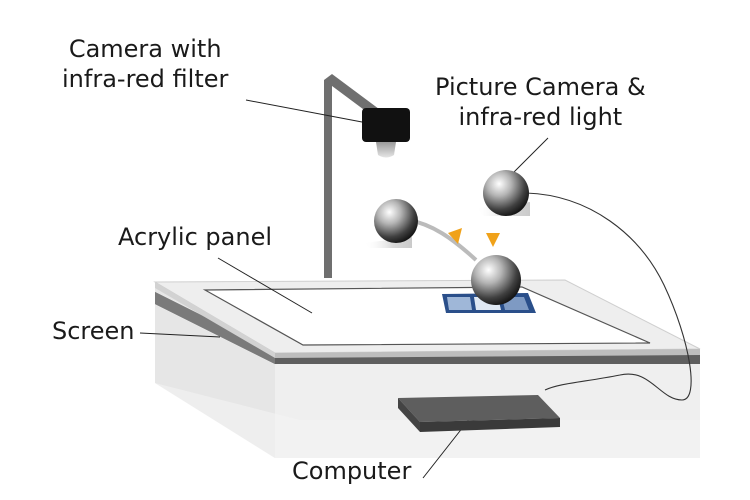  What do you see at coordinates (145, 79) in the screenshot?
I see `camera-ir-label-line2: infra-red filter` at bounding box center [145, 79].